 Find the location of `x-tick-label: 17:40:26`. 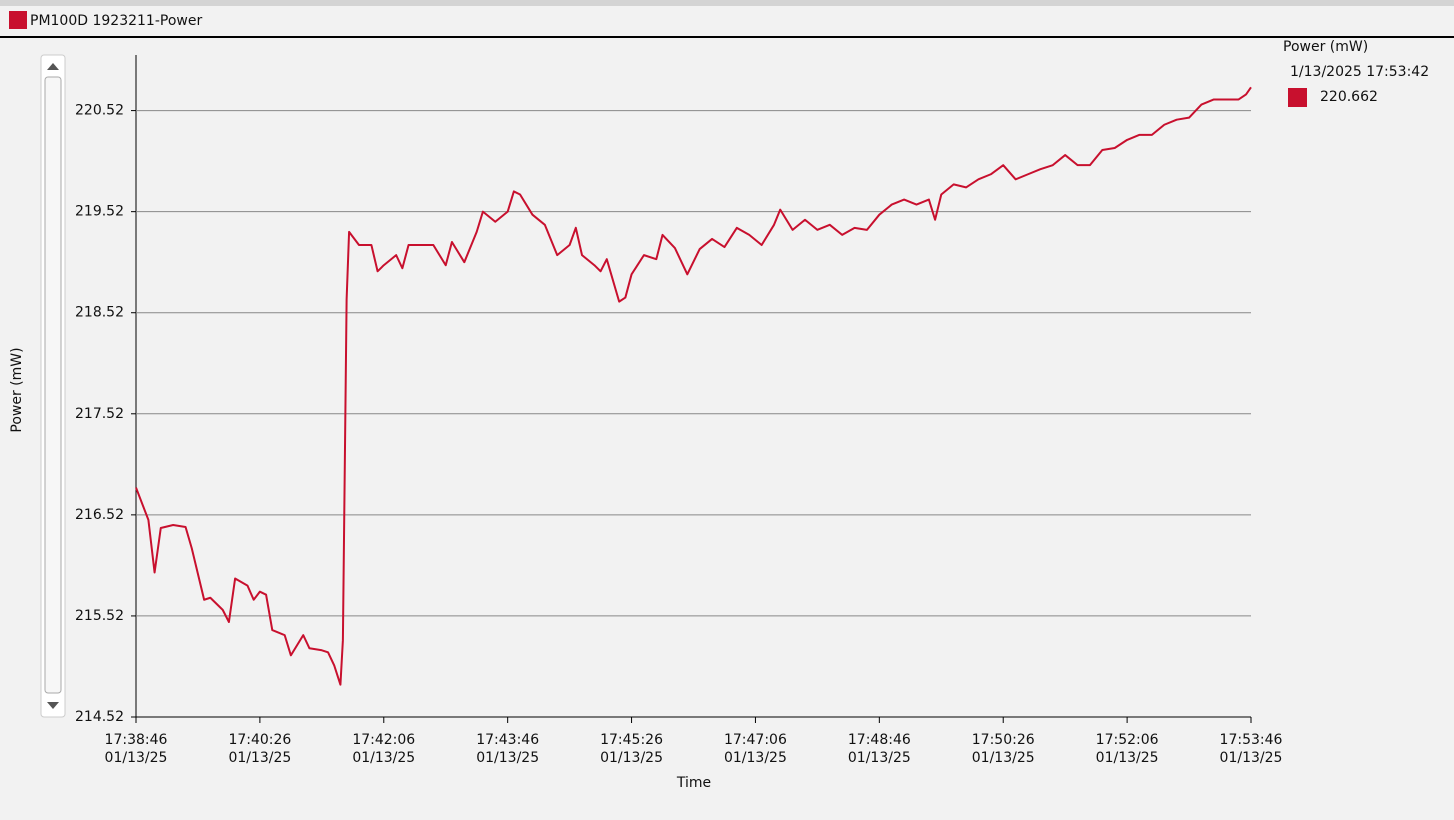

x-tick-label: 17:40:26 is located at coordinates (259, 740).